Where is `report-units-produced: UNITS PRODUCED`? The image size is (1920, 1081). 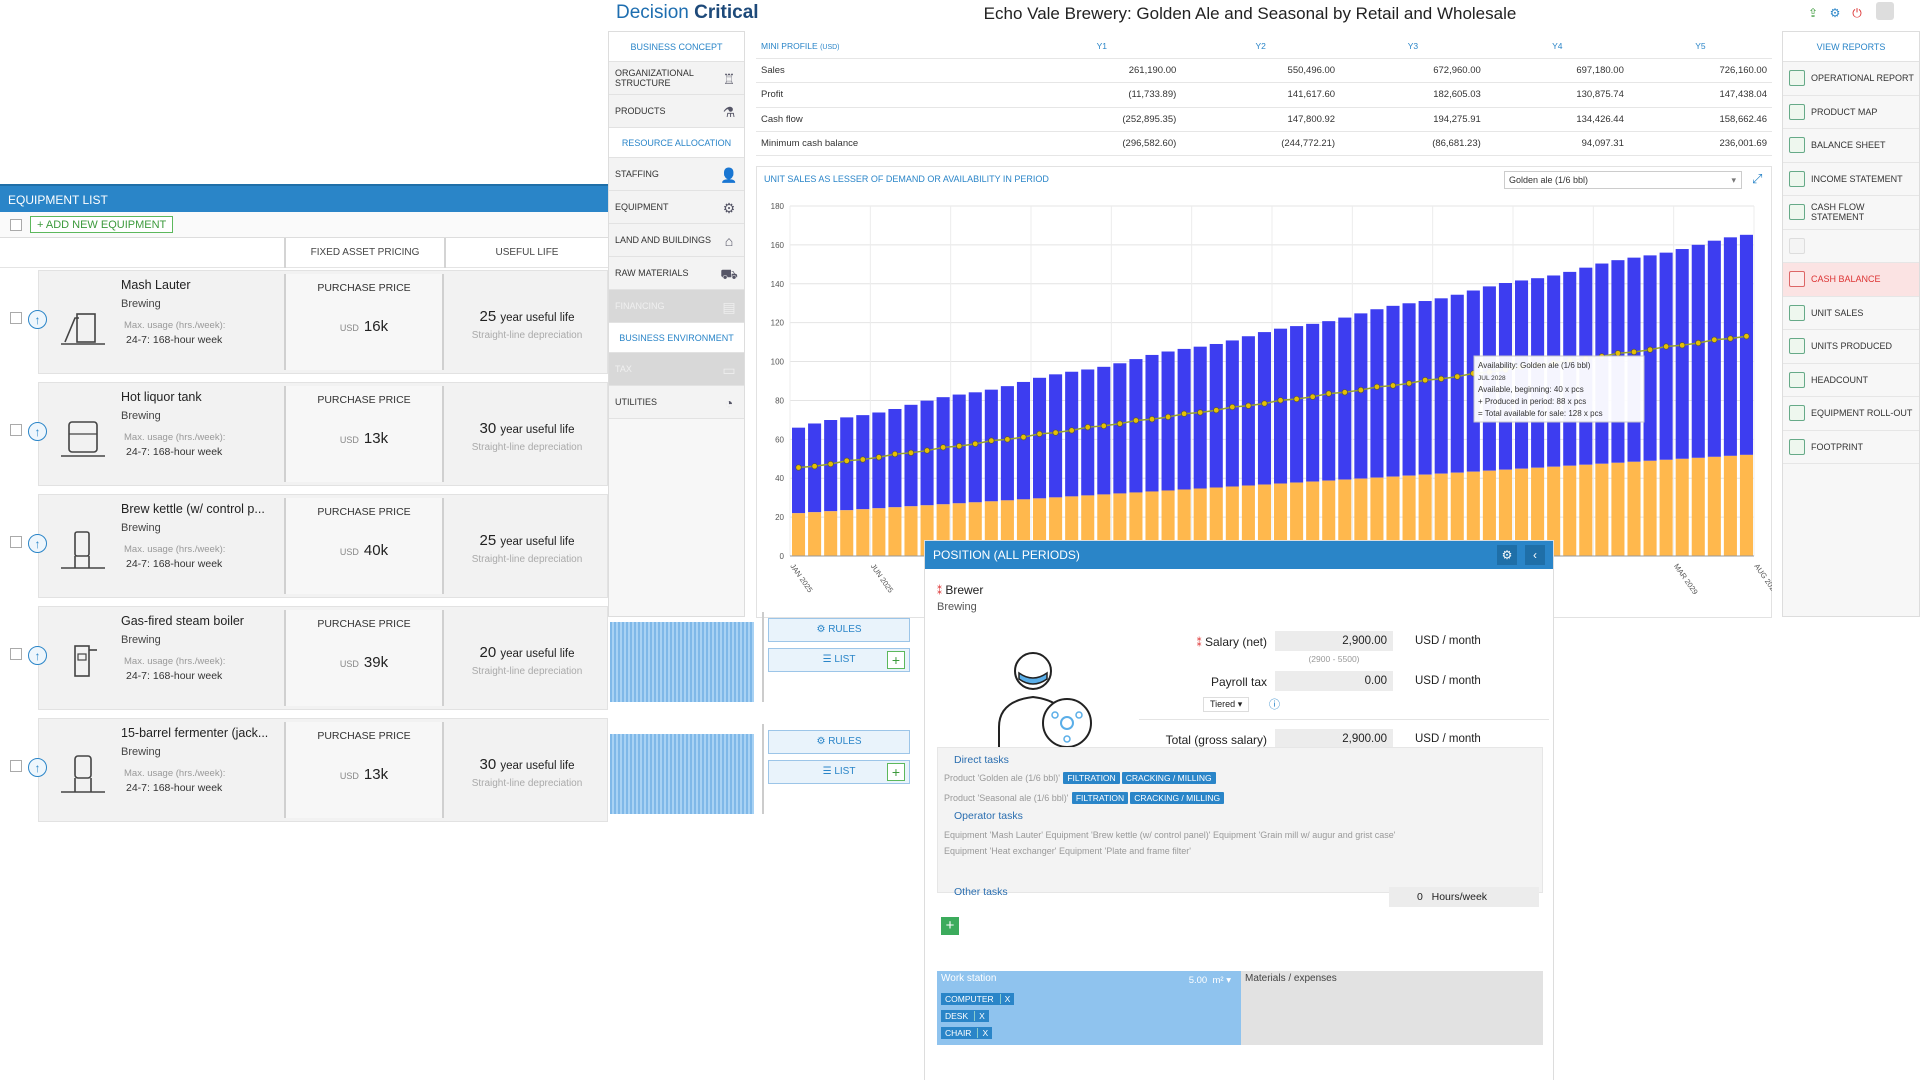 report-units-produced: UNITS PRODUCED is located at coordinates (1851, 347).